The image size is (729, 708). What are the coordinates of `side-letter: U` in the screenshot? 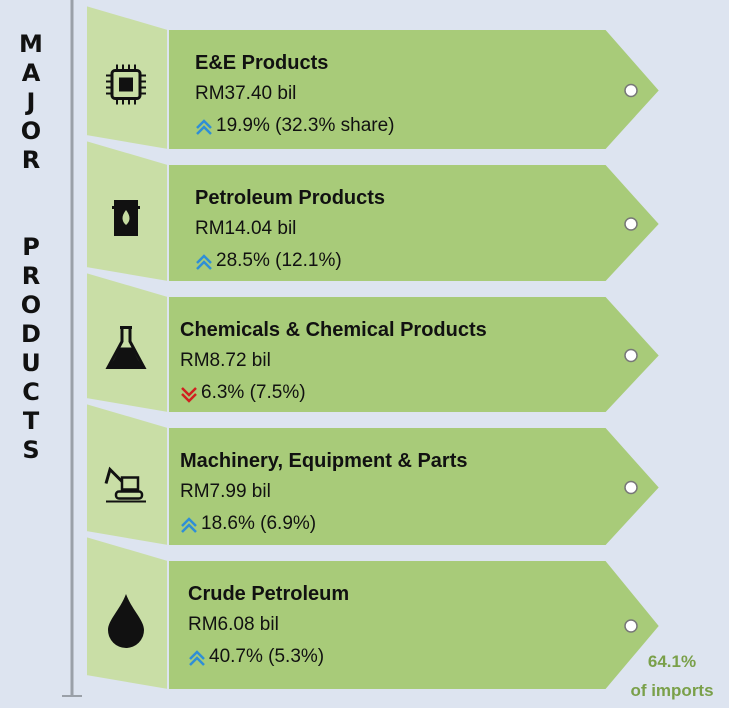 It's located at (31, 363).